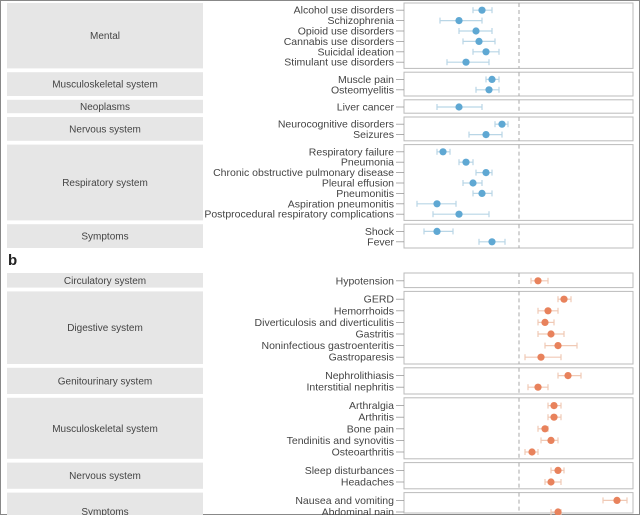  Describe the element at coordinates (376, 418) in the screenshot. I see `row-label: Arthritis` at that location.